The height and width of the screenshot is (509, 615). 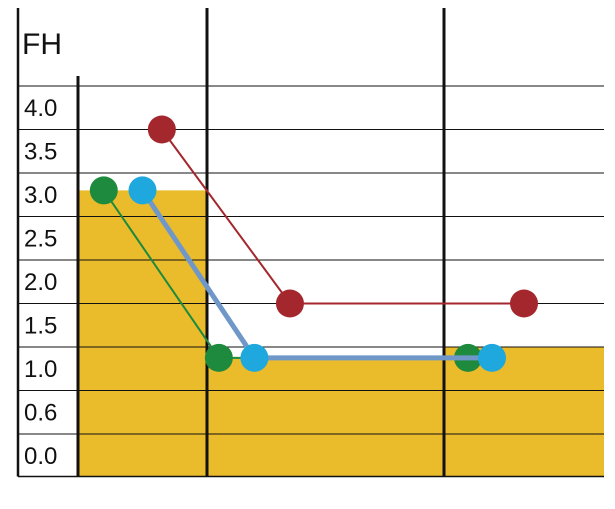 I want to click on y-tick-label: 0.0, so click(x=40, y=456).